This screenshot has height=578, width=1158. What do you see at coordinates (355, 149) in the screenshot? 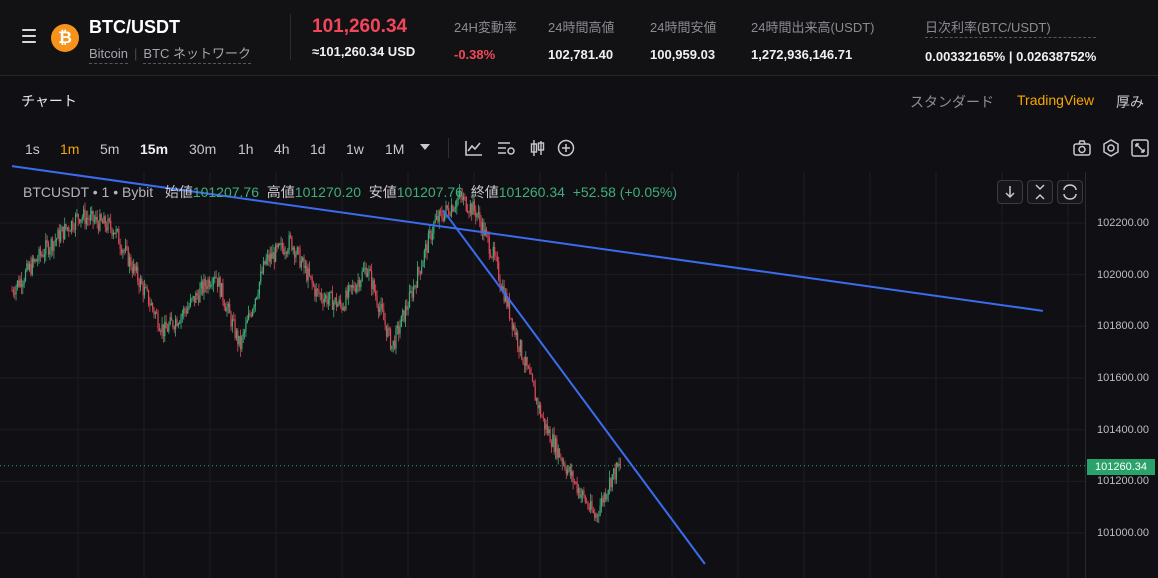
I see `timeframe-1w: 1w` at bounding box center [355, 149].